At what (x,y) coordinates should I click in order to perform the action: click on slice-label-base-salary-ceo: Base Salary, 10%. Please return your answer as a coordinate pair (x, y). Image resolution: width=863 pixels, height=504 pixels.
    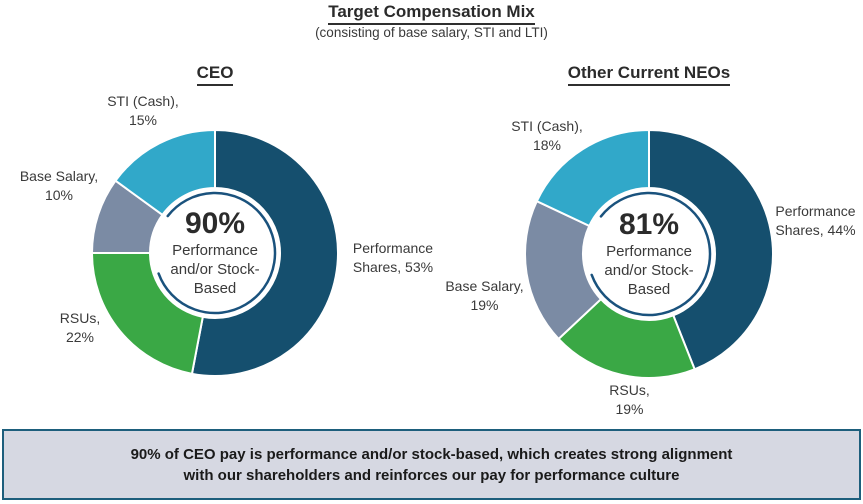
    Looking at the image, I should click on (59, 185).